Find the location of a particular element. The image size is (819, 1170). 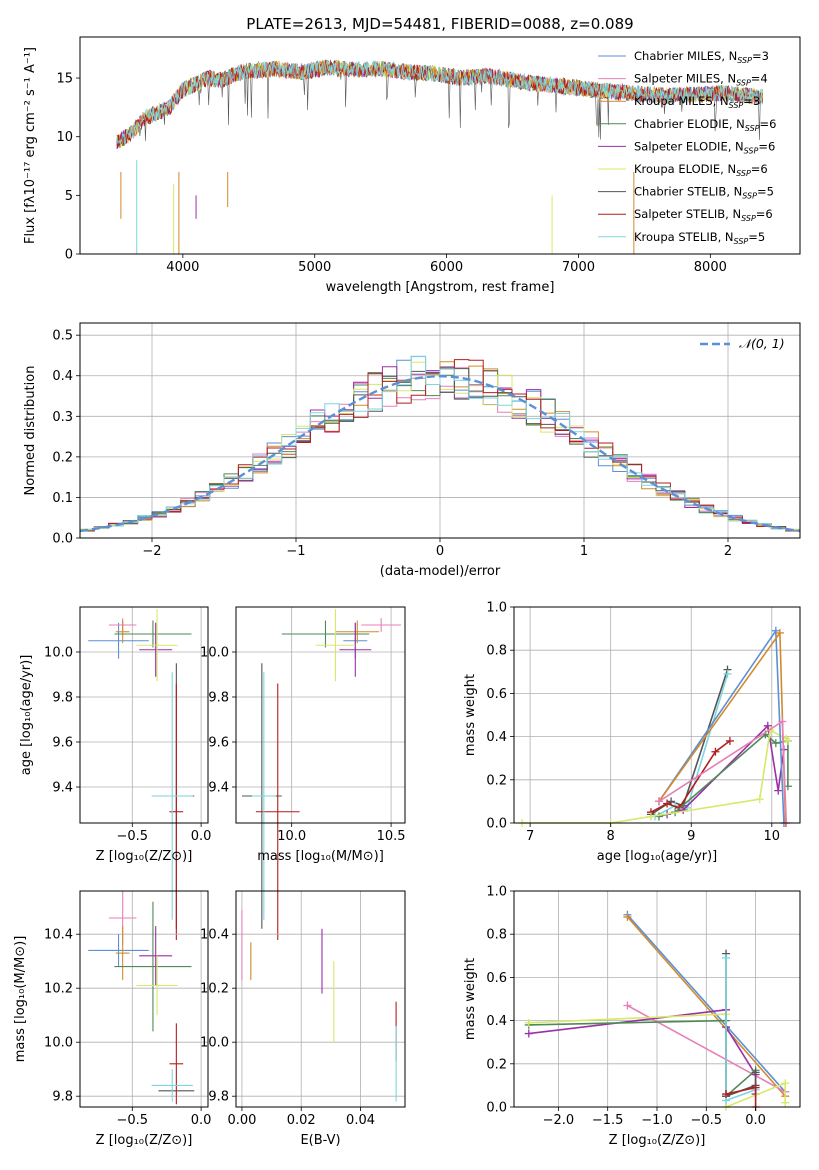

x-tick-label: 8000 is located at coordinates (710, 267).